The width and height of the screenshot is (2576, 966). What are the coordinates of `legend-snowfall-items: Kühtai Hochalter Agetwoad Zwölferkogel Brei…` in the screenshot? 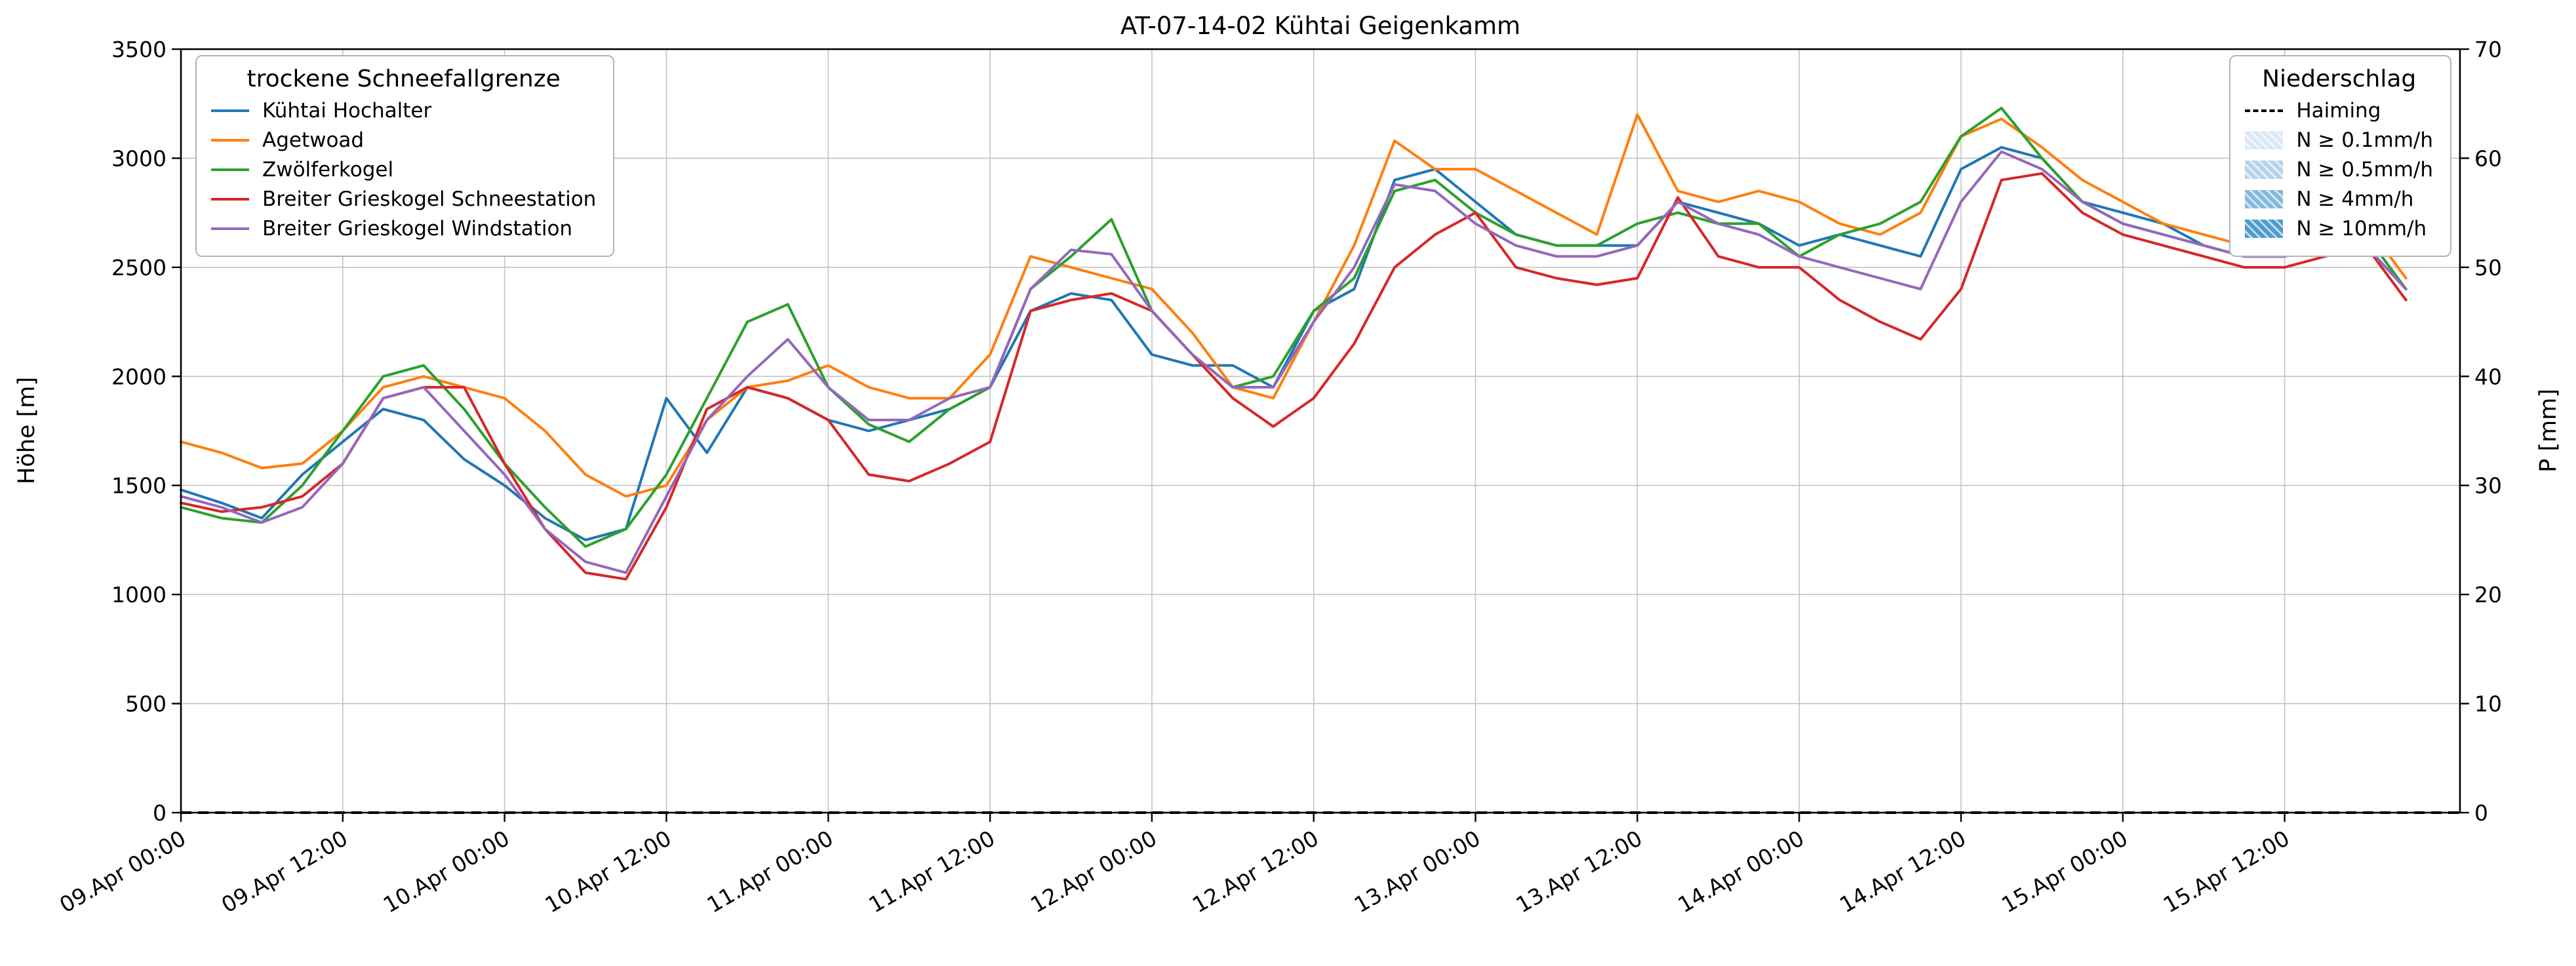 It's located at (403, 170).